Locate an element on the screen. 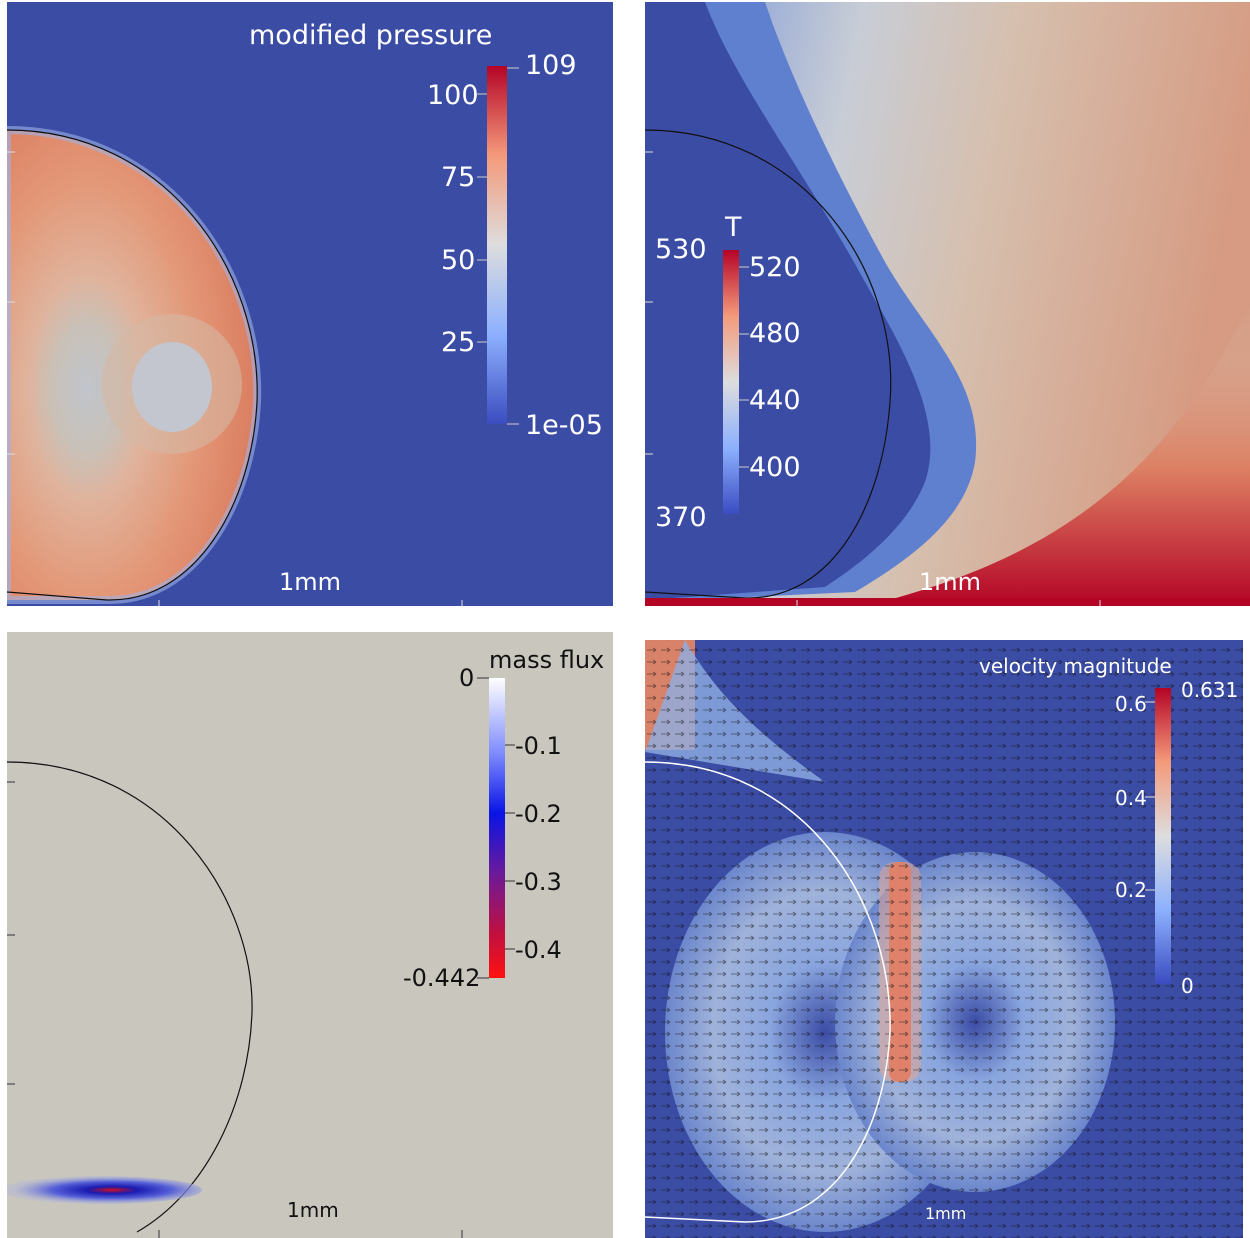  temperature-max-label: 530 is located at coordinates (681, 249).